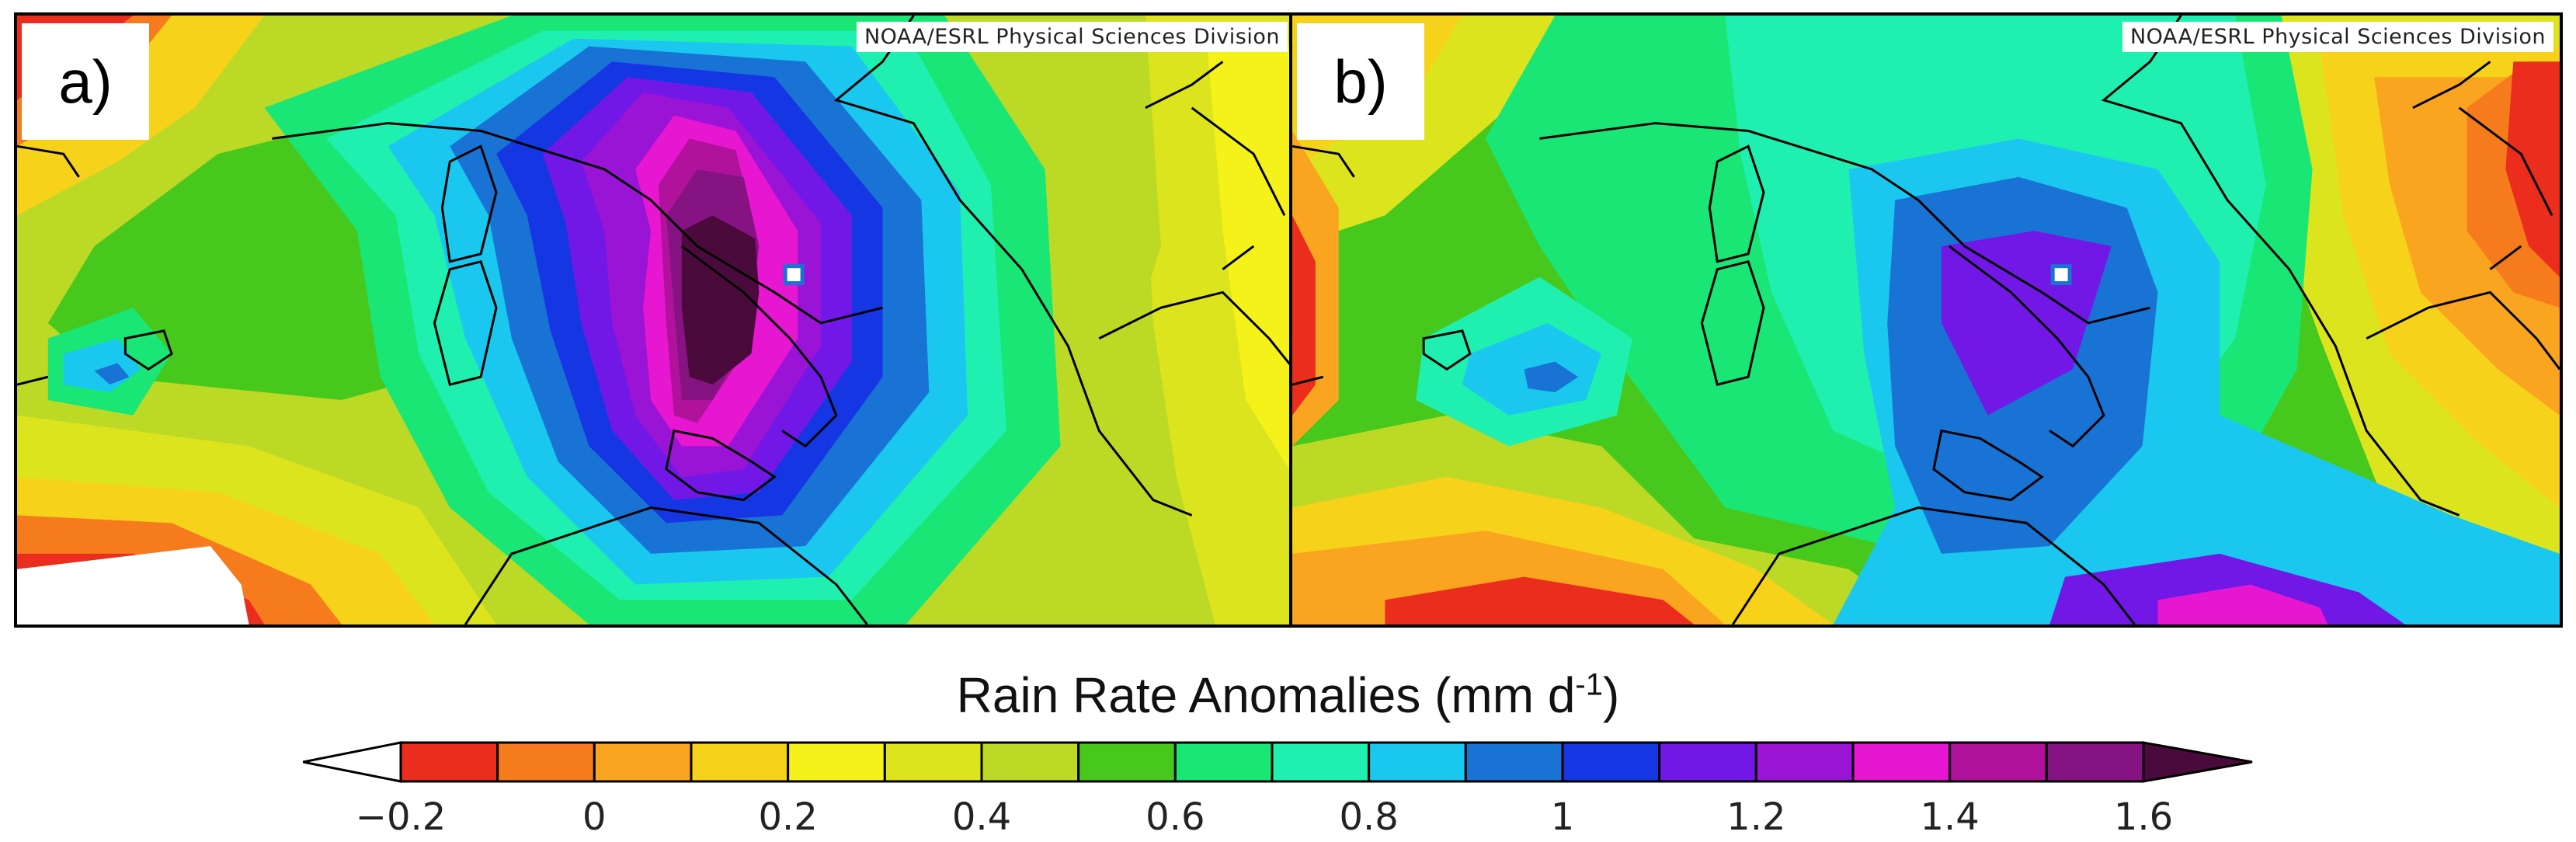  Describe the element at coordinates (982, 817) in the screenshot. I see `colorbar-tick-label: 0.4` at that location.